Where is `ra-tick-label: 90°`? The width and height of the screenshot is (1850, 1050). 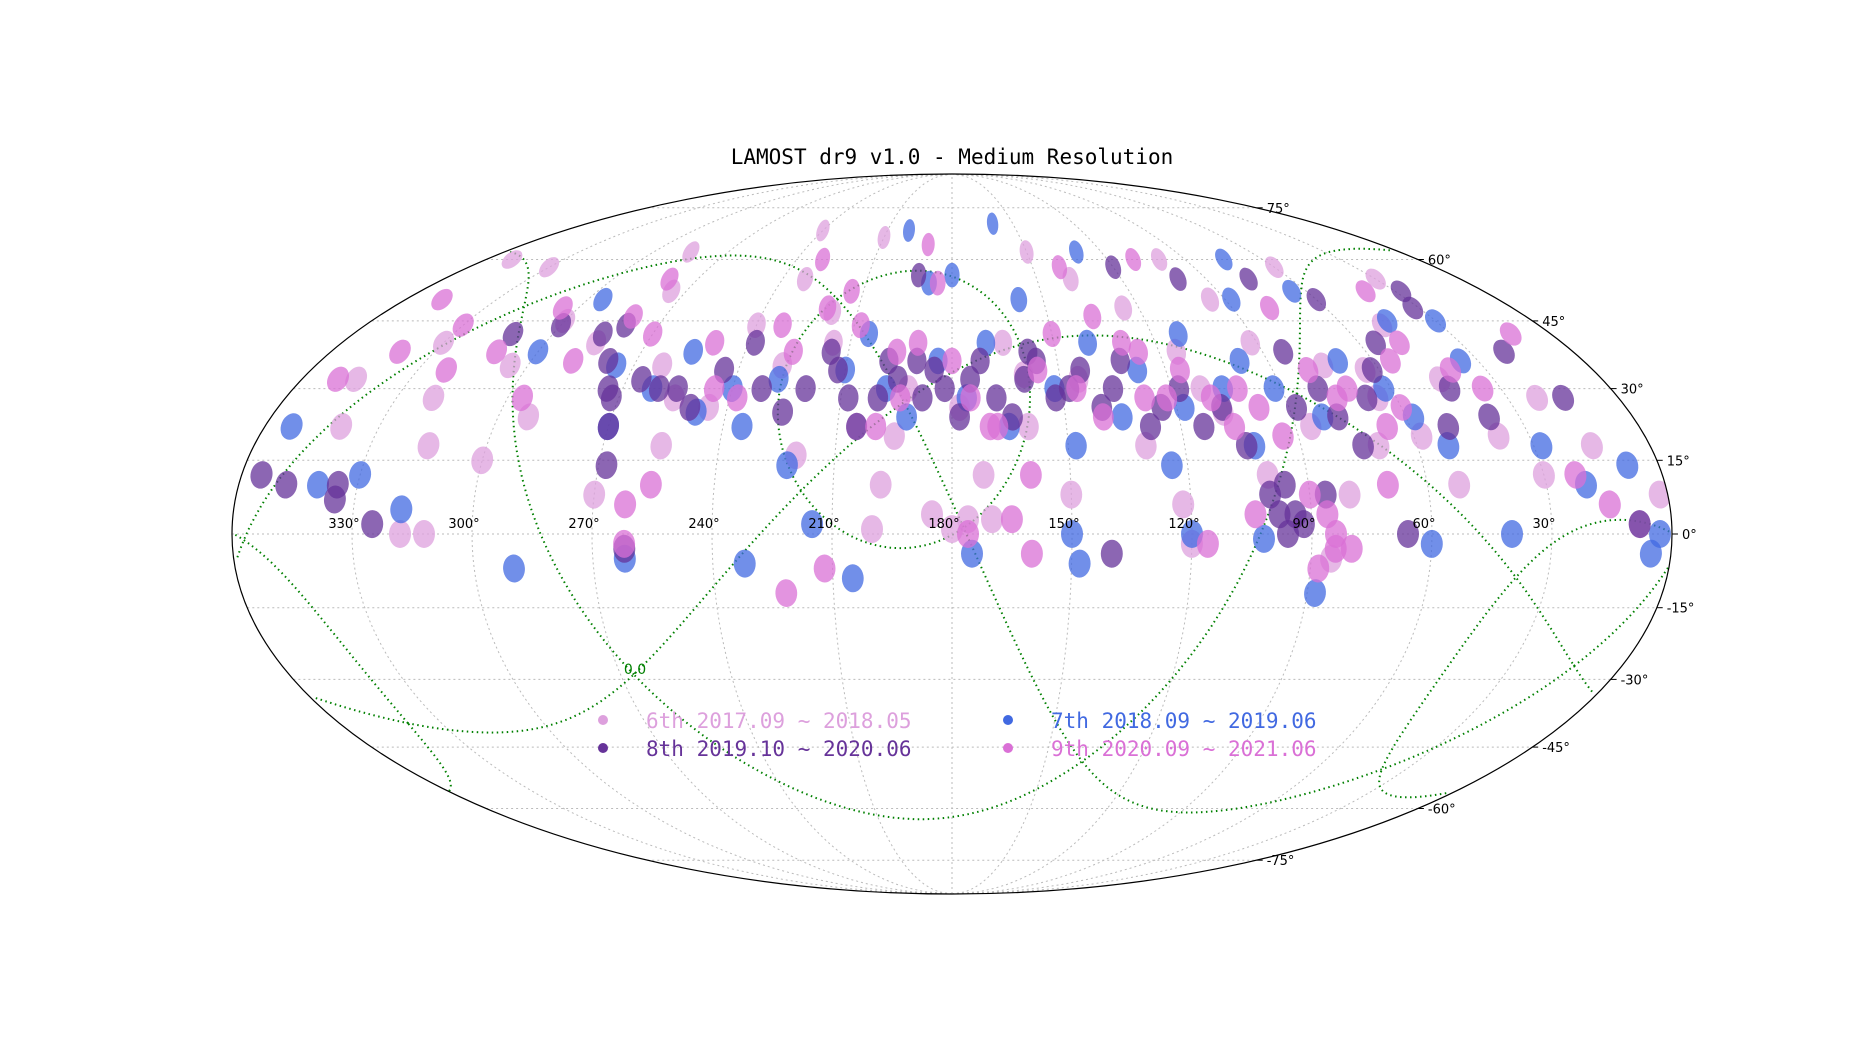
ra-tick-label: 90° is located at coordinates (1303, 524).